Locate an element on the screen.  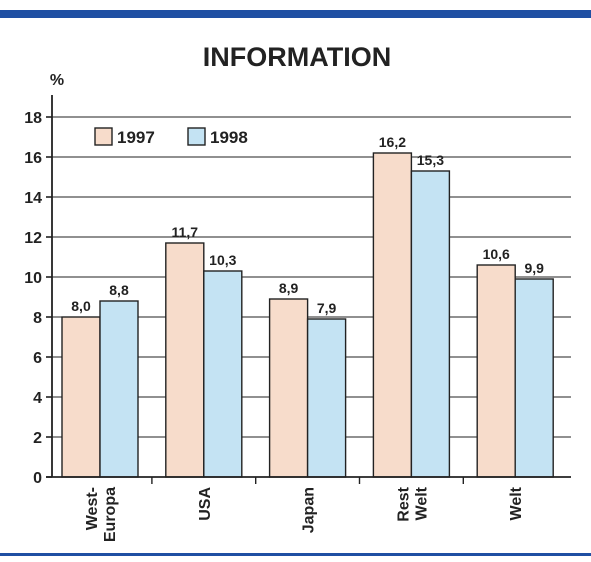
category-label-group: Japan is located at coordinates (309, 510).